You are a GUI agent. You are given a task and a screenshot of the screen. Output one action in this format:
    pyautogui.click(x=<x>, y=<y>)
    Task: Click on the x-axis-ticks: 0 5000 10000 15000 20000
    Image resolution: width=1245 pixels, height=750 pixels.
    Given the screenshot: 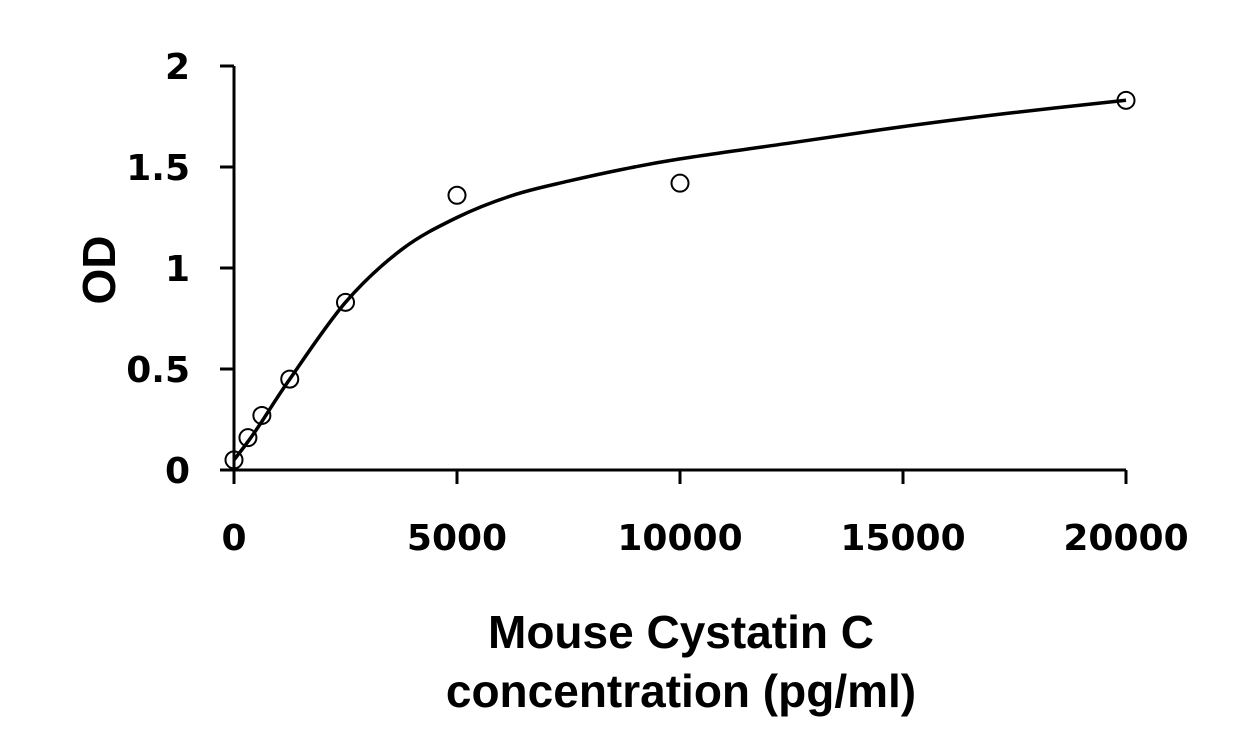 What is the action you would take?
    pyautogui.click(x=705, y=514)
    